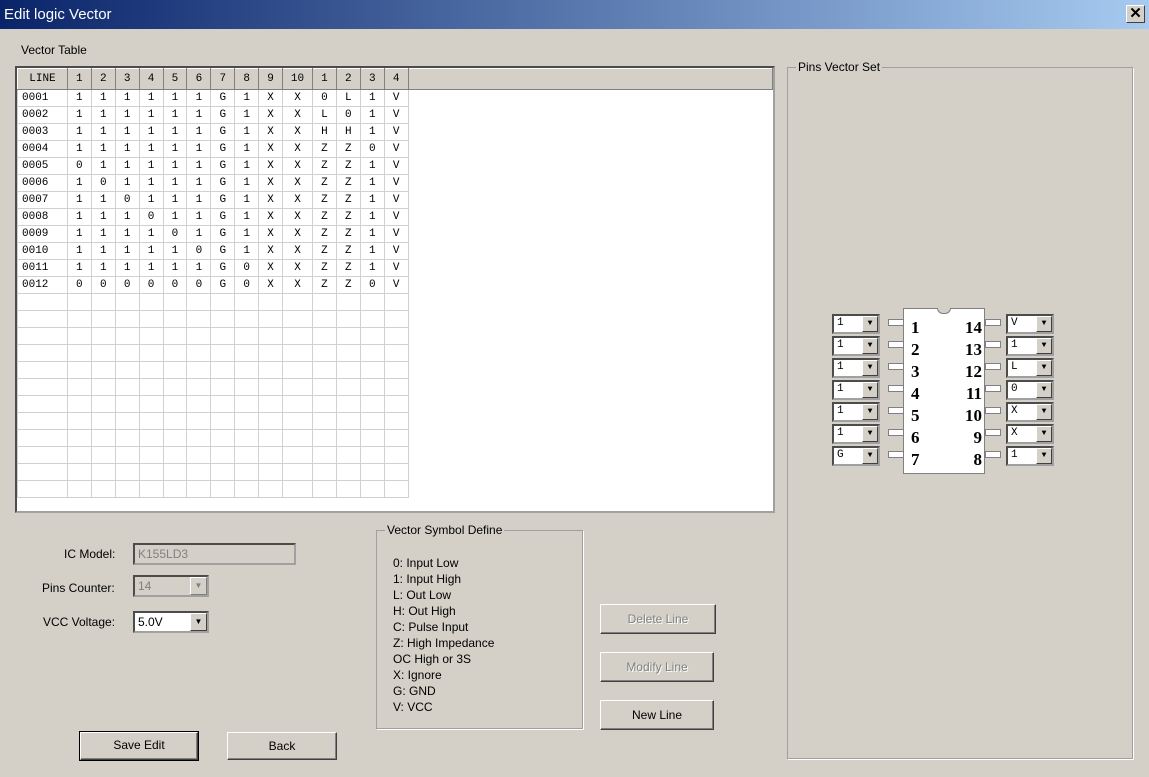 The width and height of the screenshot is (1149, 777). Describe the element at coordinates (175, 79) in the screenshot. I see `column-header: 5` at that location.